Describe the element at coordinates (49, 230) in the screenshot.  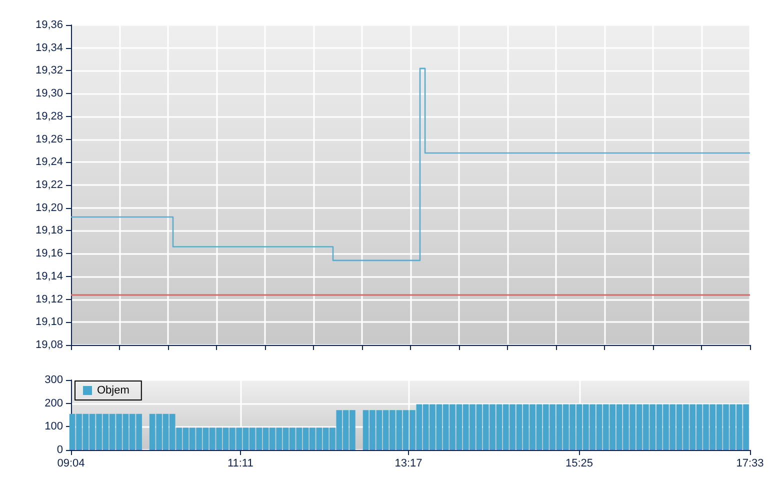
I see `y-tick-label: 19,18` at that location.